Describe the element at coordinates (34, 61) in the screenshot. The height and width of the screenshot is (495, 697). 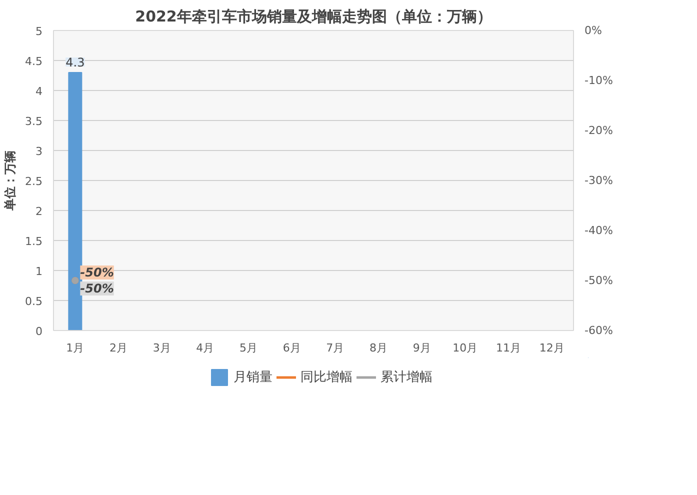
I see `y-tick-label: 4.5` at that location.